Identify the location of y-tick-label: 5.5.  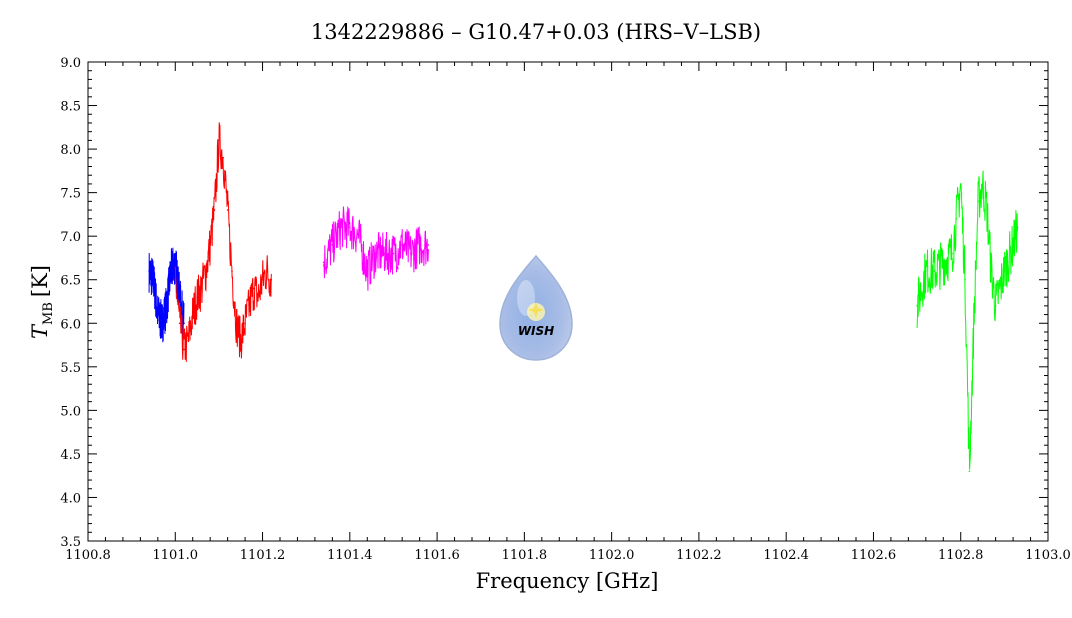
(70, 368).